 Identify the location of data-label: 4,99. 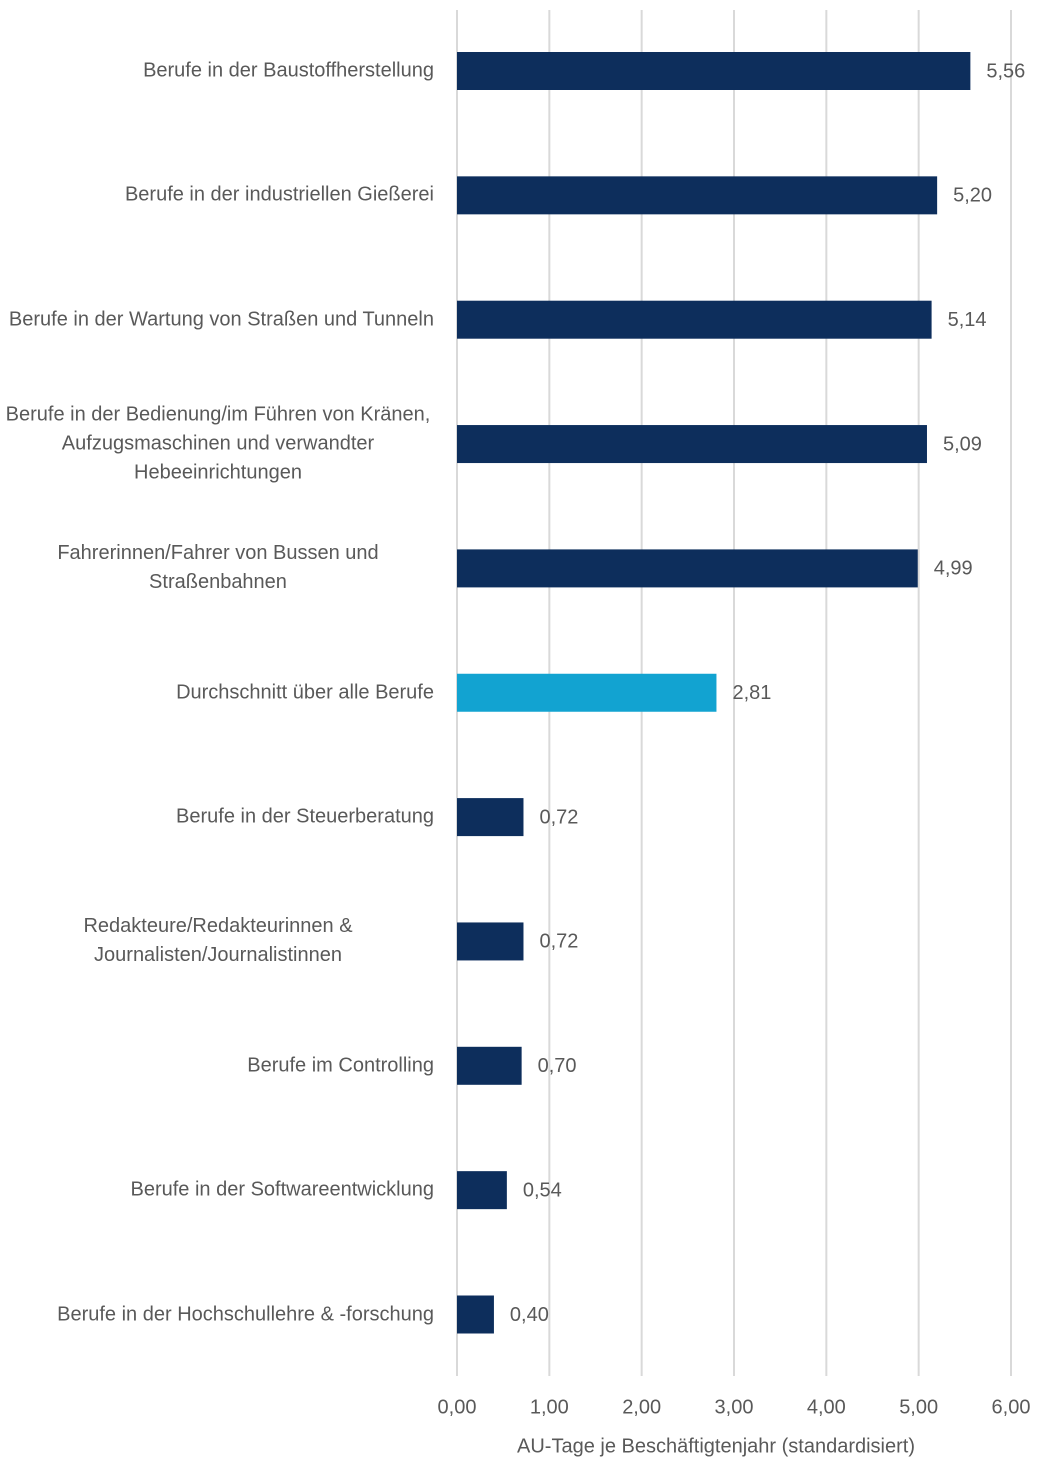
(953, 569).